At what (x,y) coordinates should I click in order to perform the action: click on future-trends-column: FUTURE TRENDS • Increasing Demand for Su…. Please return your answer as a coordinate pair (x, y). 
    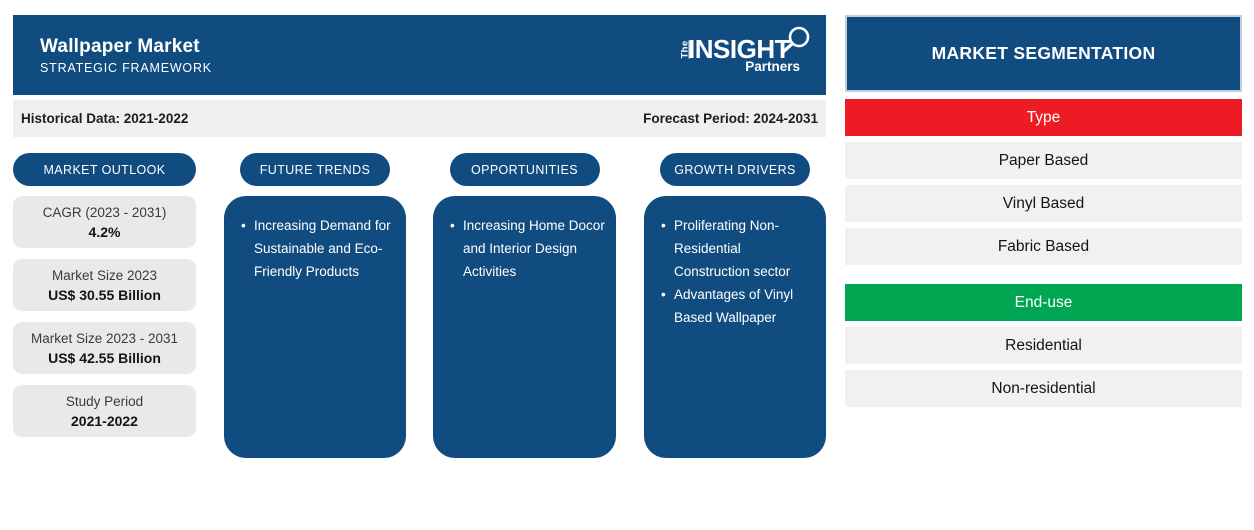
    Looking at the image, I should click on (315, 305).